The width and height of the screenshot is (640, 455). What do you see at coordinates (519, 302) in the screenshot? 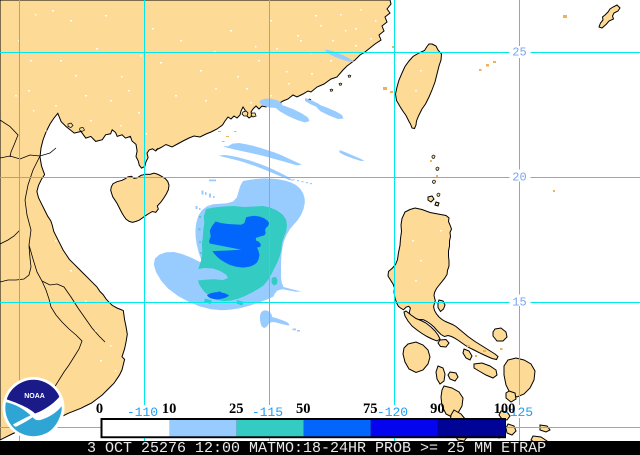
I see `svg-text: 15` at bounding box center [519, 302].